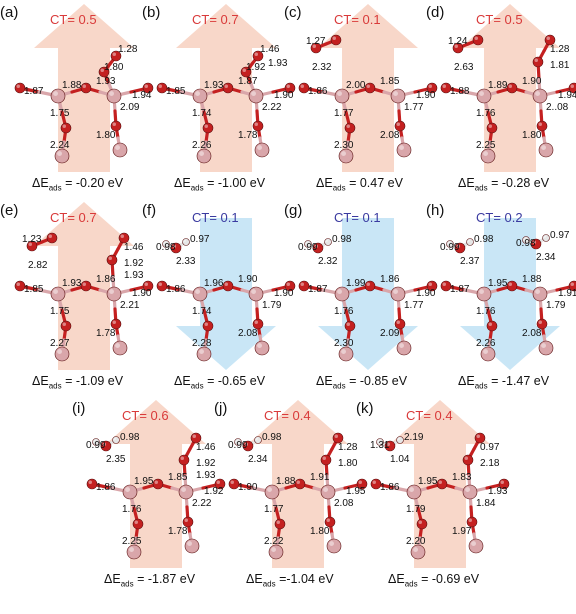 Image resolution: width=576 pixels, height=614 pixels. What do you see at coordinates (149, 580) in the screenshot?
I see `adsorption-energy-label: ΔEads = -1.87 eV` at bounding box center [149, 580].